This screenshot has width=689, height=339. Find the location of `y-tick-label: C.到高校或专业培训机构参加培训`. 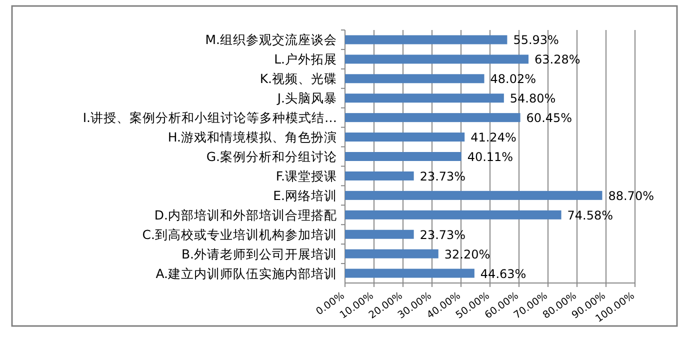

y-tick-label: C.到高校或专业培训机构参加培训 is located at coordinates (239, 234).